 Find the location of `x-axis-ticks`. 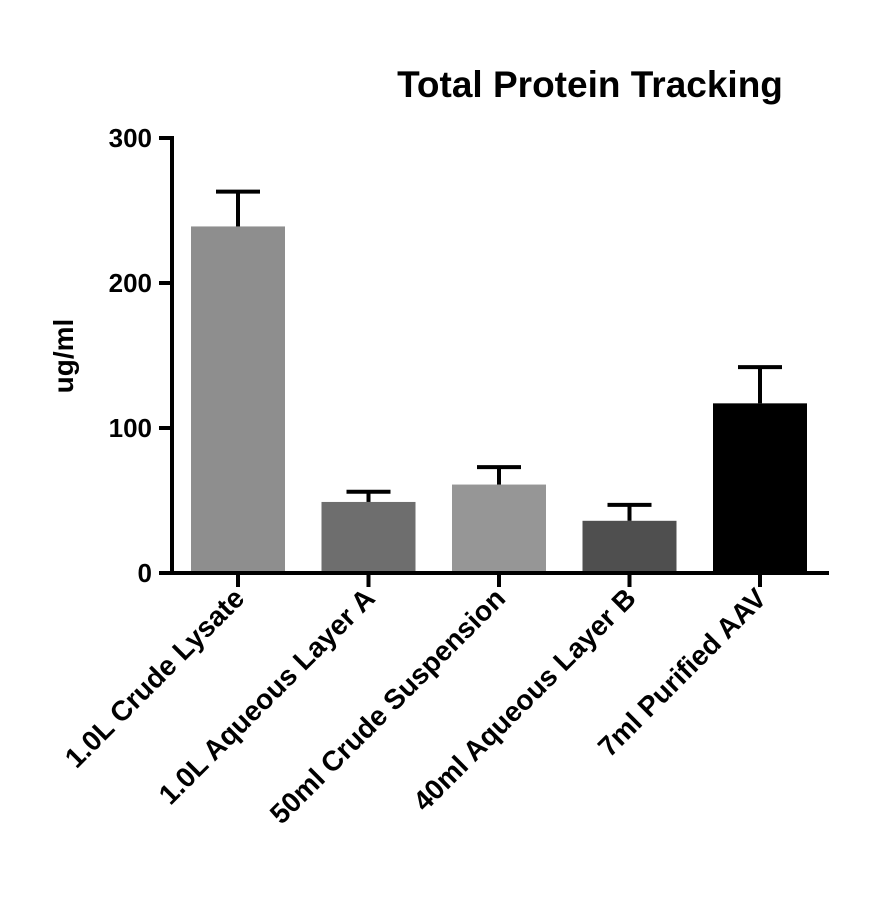

x-axis-ticks is located at coordinates (499, 580).